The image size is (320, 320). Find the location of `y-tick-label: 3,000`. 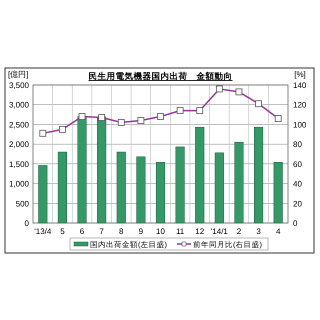

y-tick-label: 3,000 is located at coordinates (19, 105).